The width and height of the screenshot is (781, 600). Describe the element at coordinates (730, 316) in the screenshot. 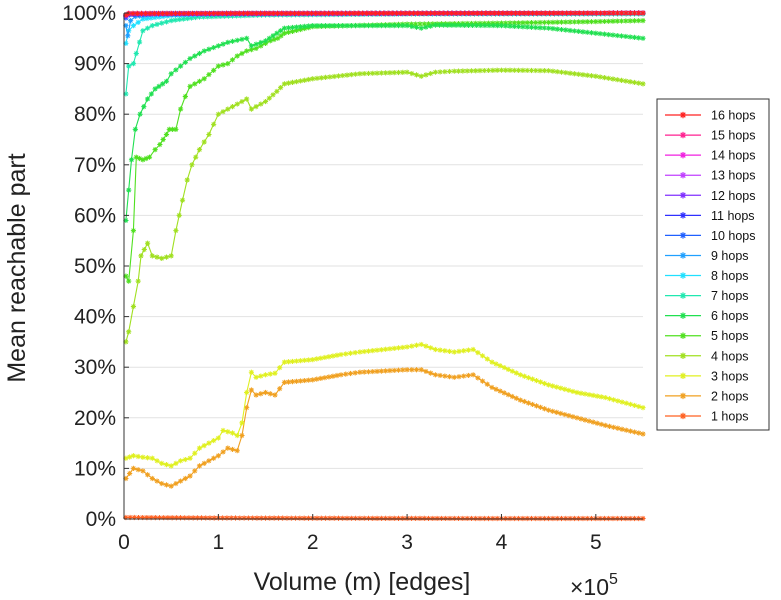

I see `legend-label: 6 hops` at that location.